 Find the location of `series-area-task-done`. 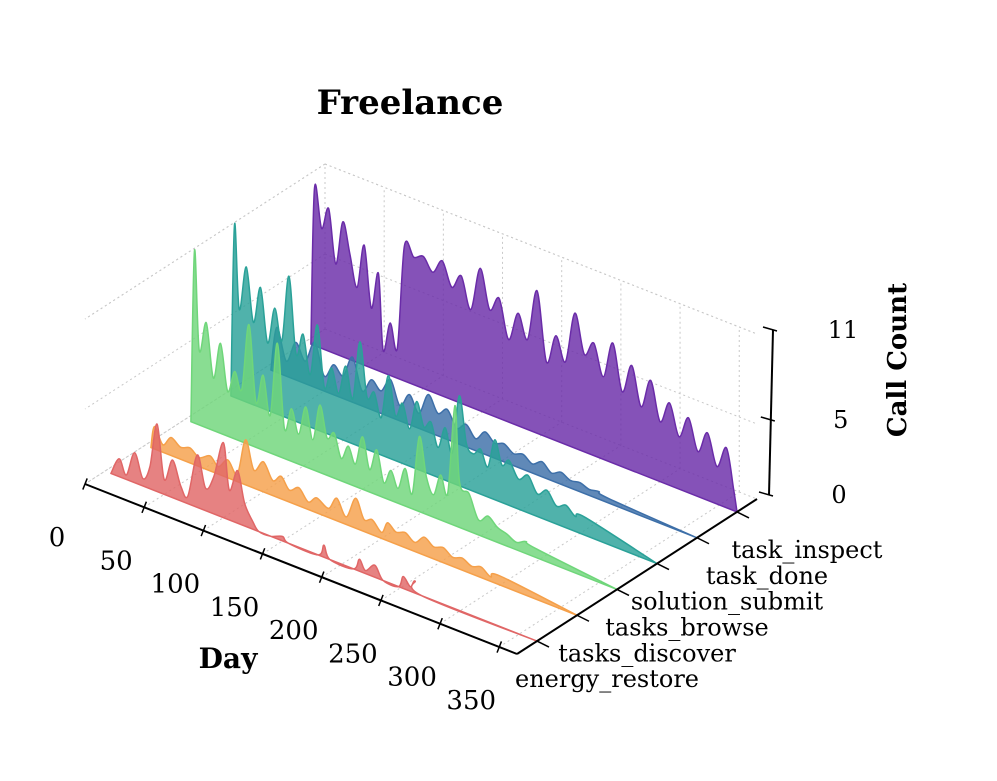

series-area-task-done is located at coordinates (484, 432).